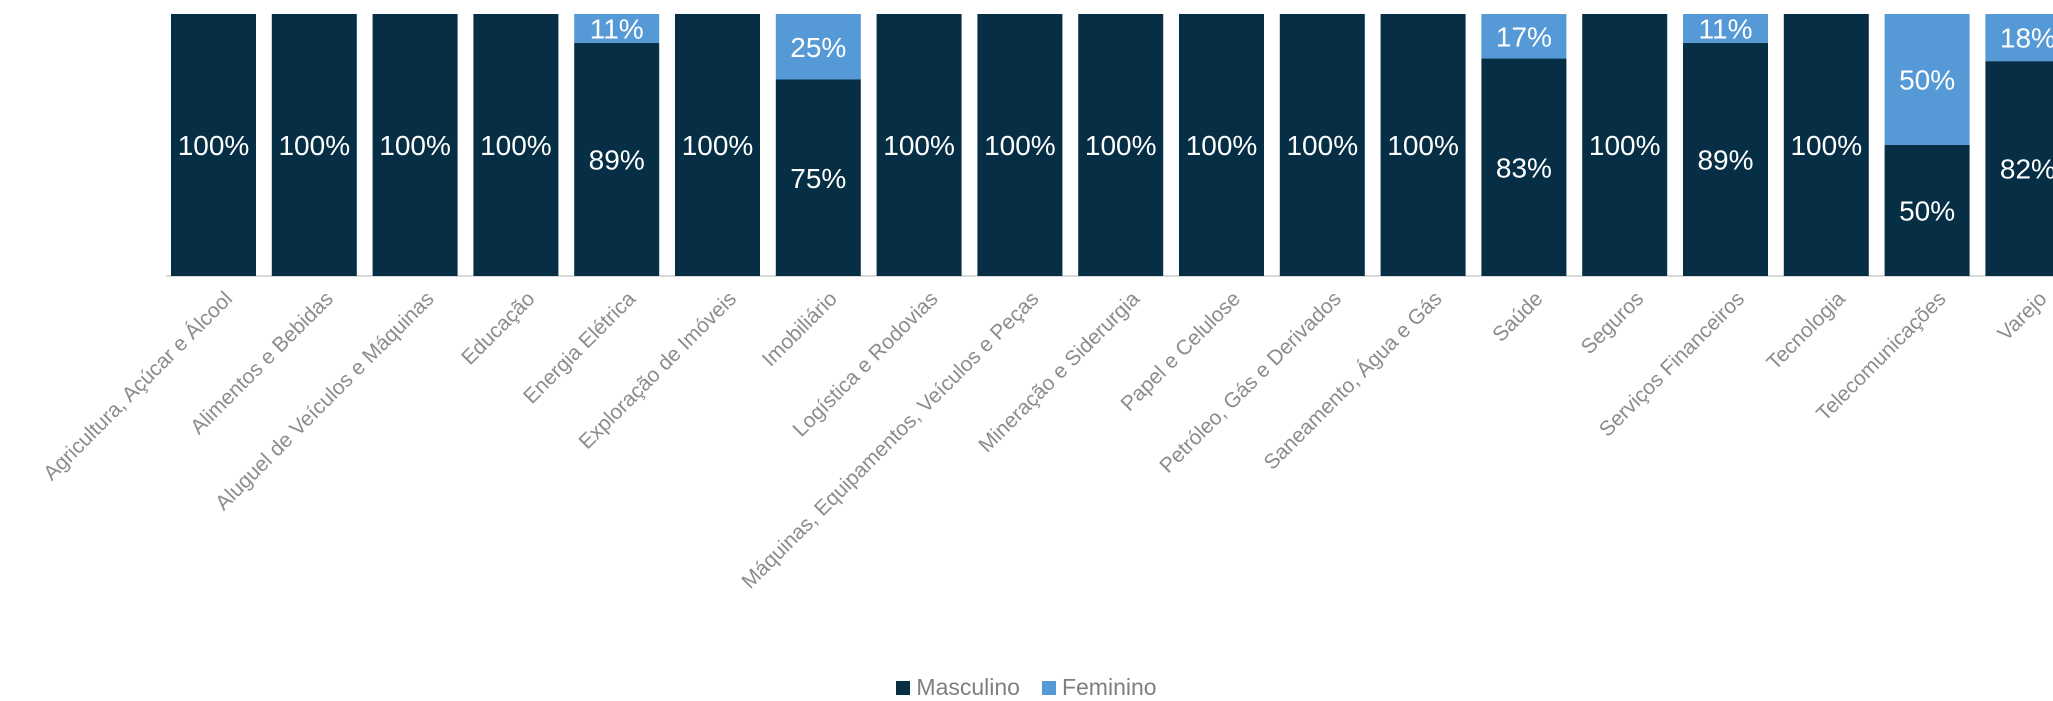 The height and width of the screenshot is (701, 2053). I want to click on bar-masculino-petroleo-gas-e-derivados, so click(1322, 145).